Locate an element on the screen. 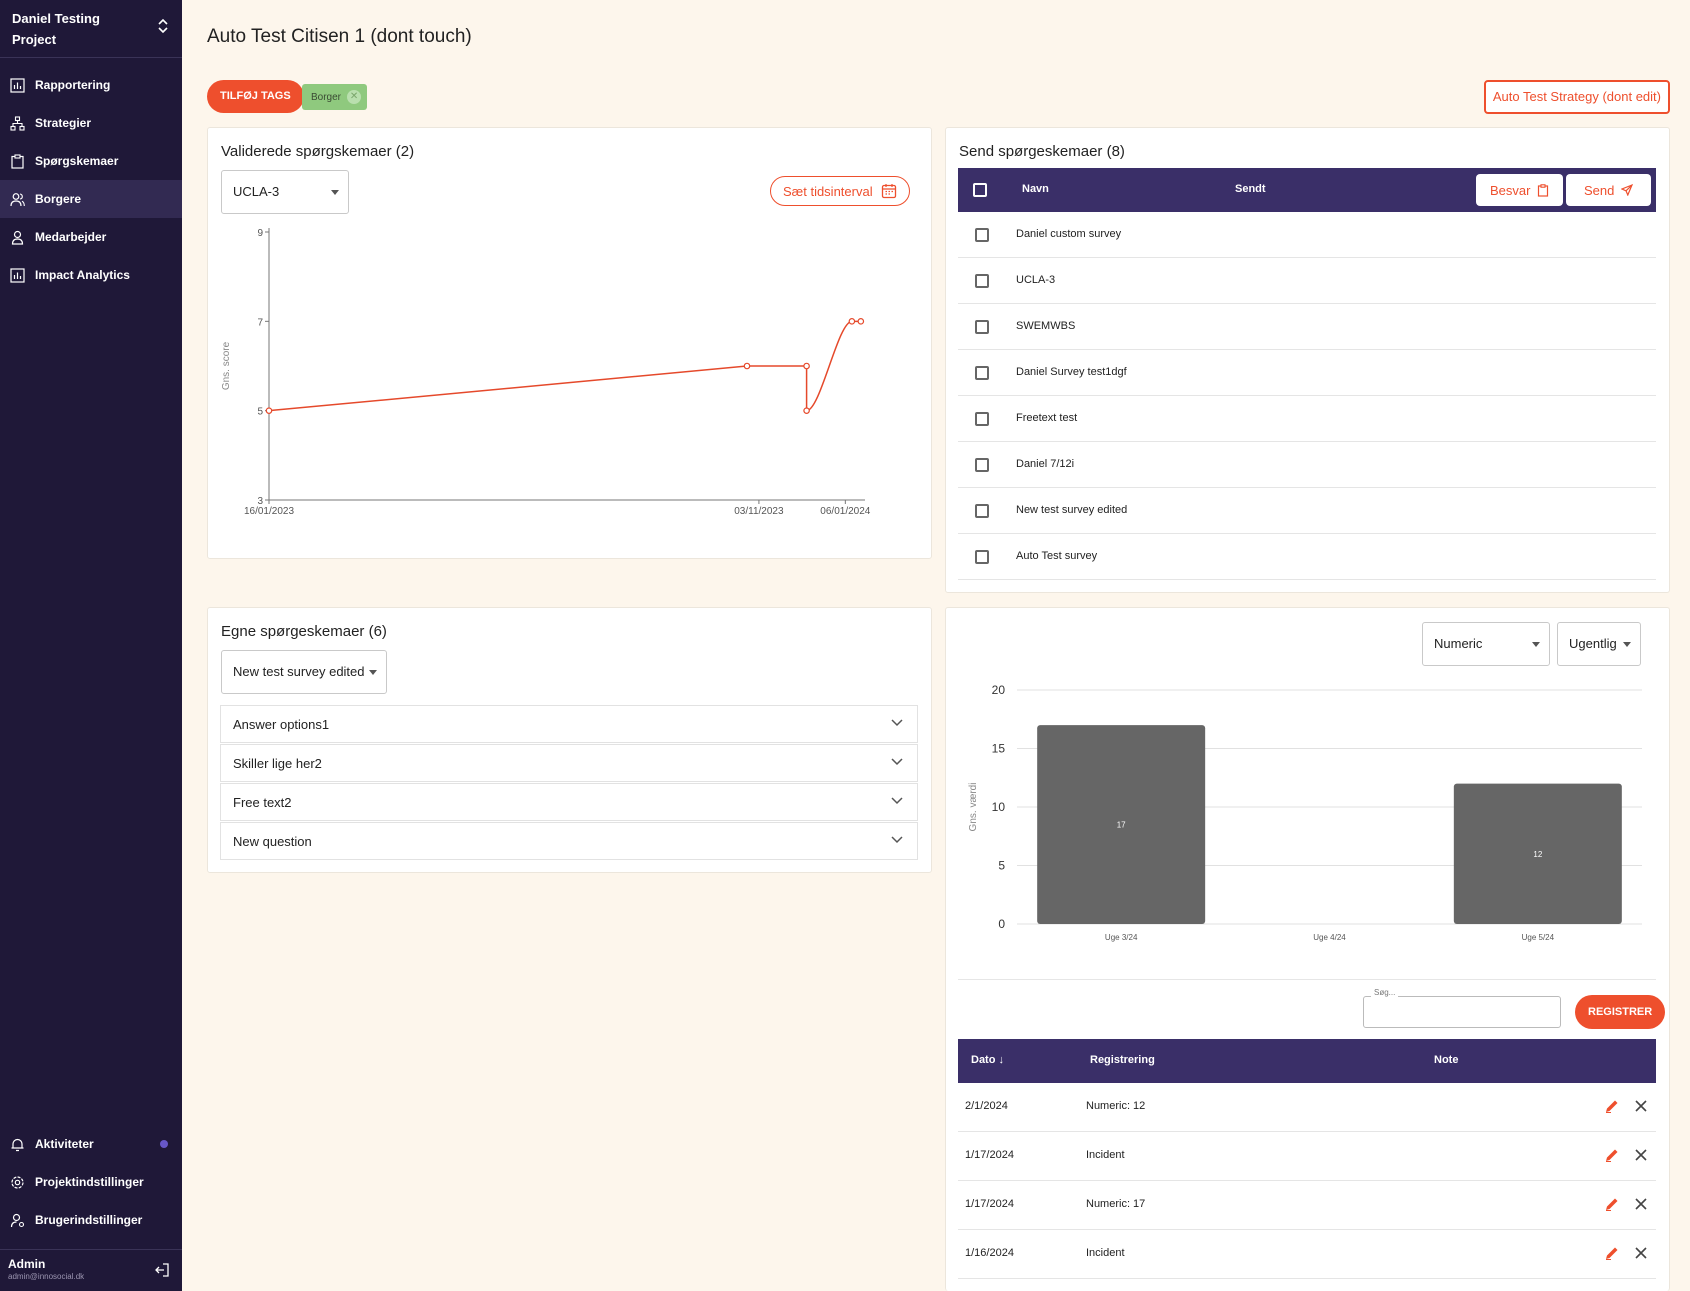  question-label: Answer options1 is located at coordinates (281, 724).